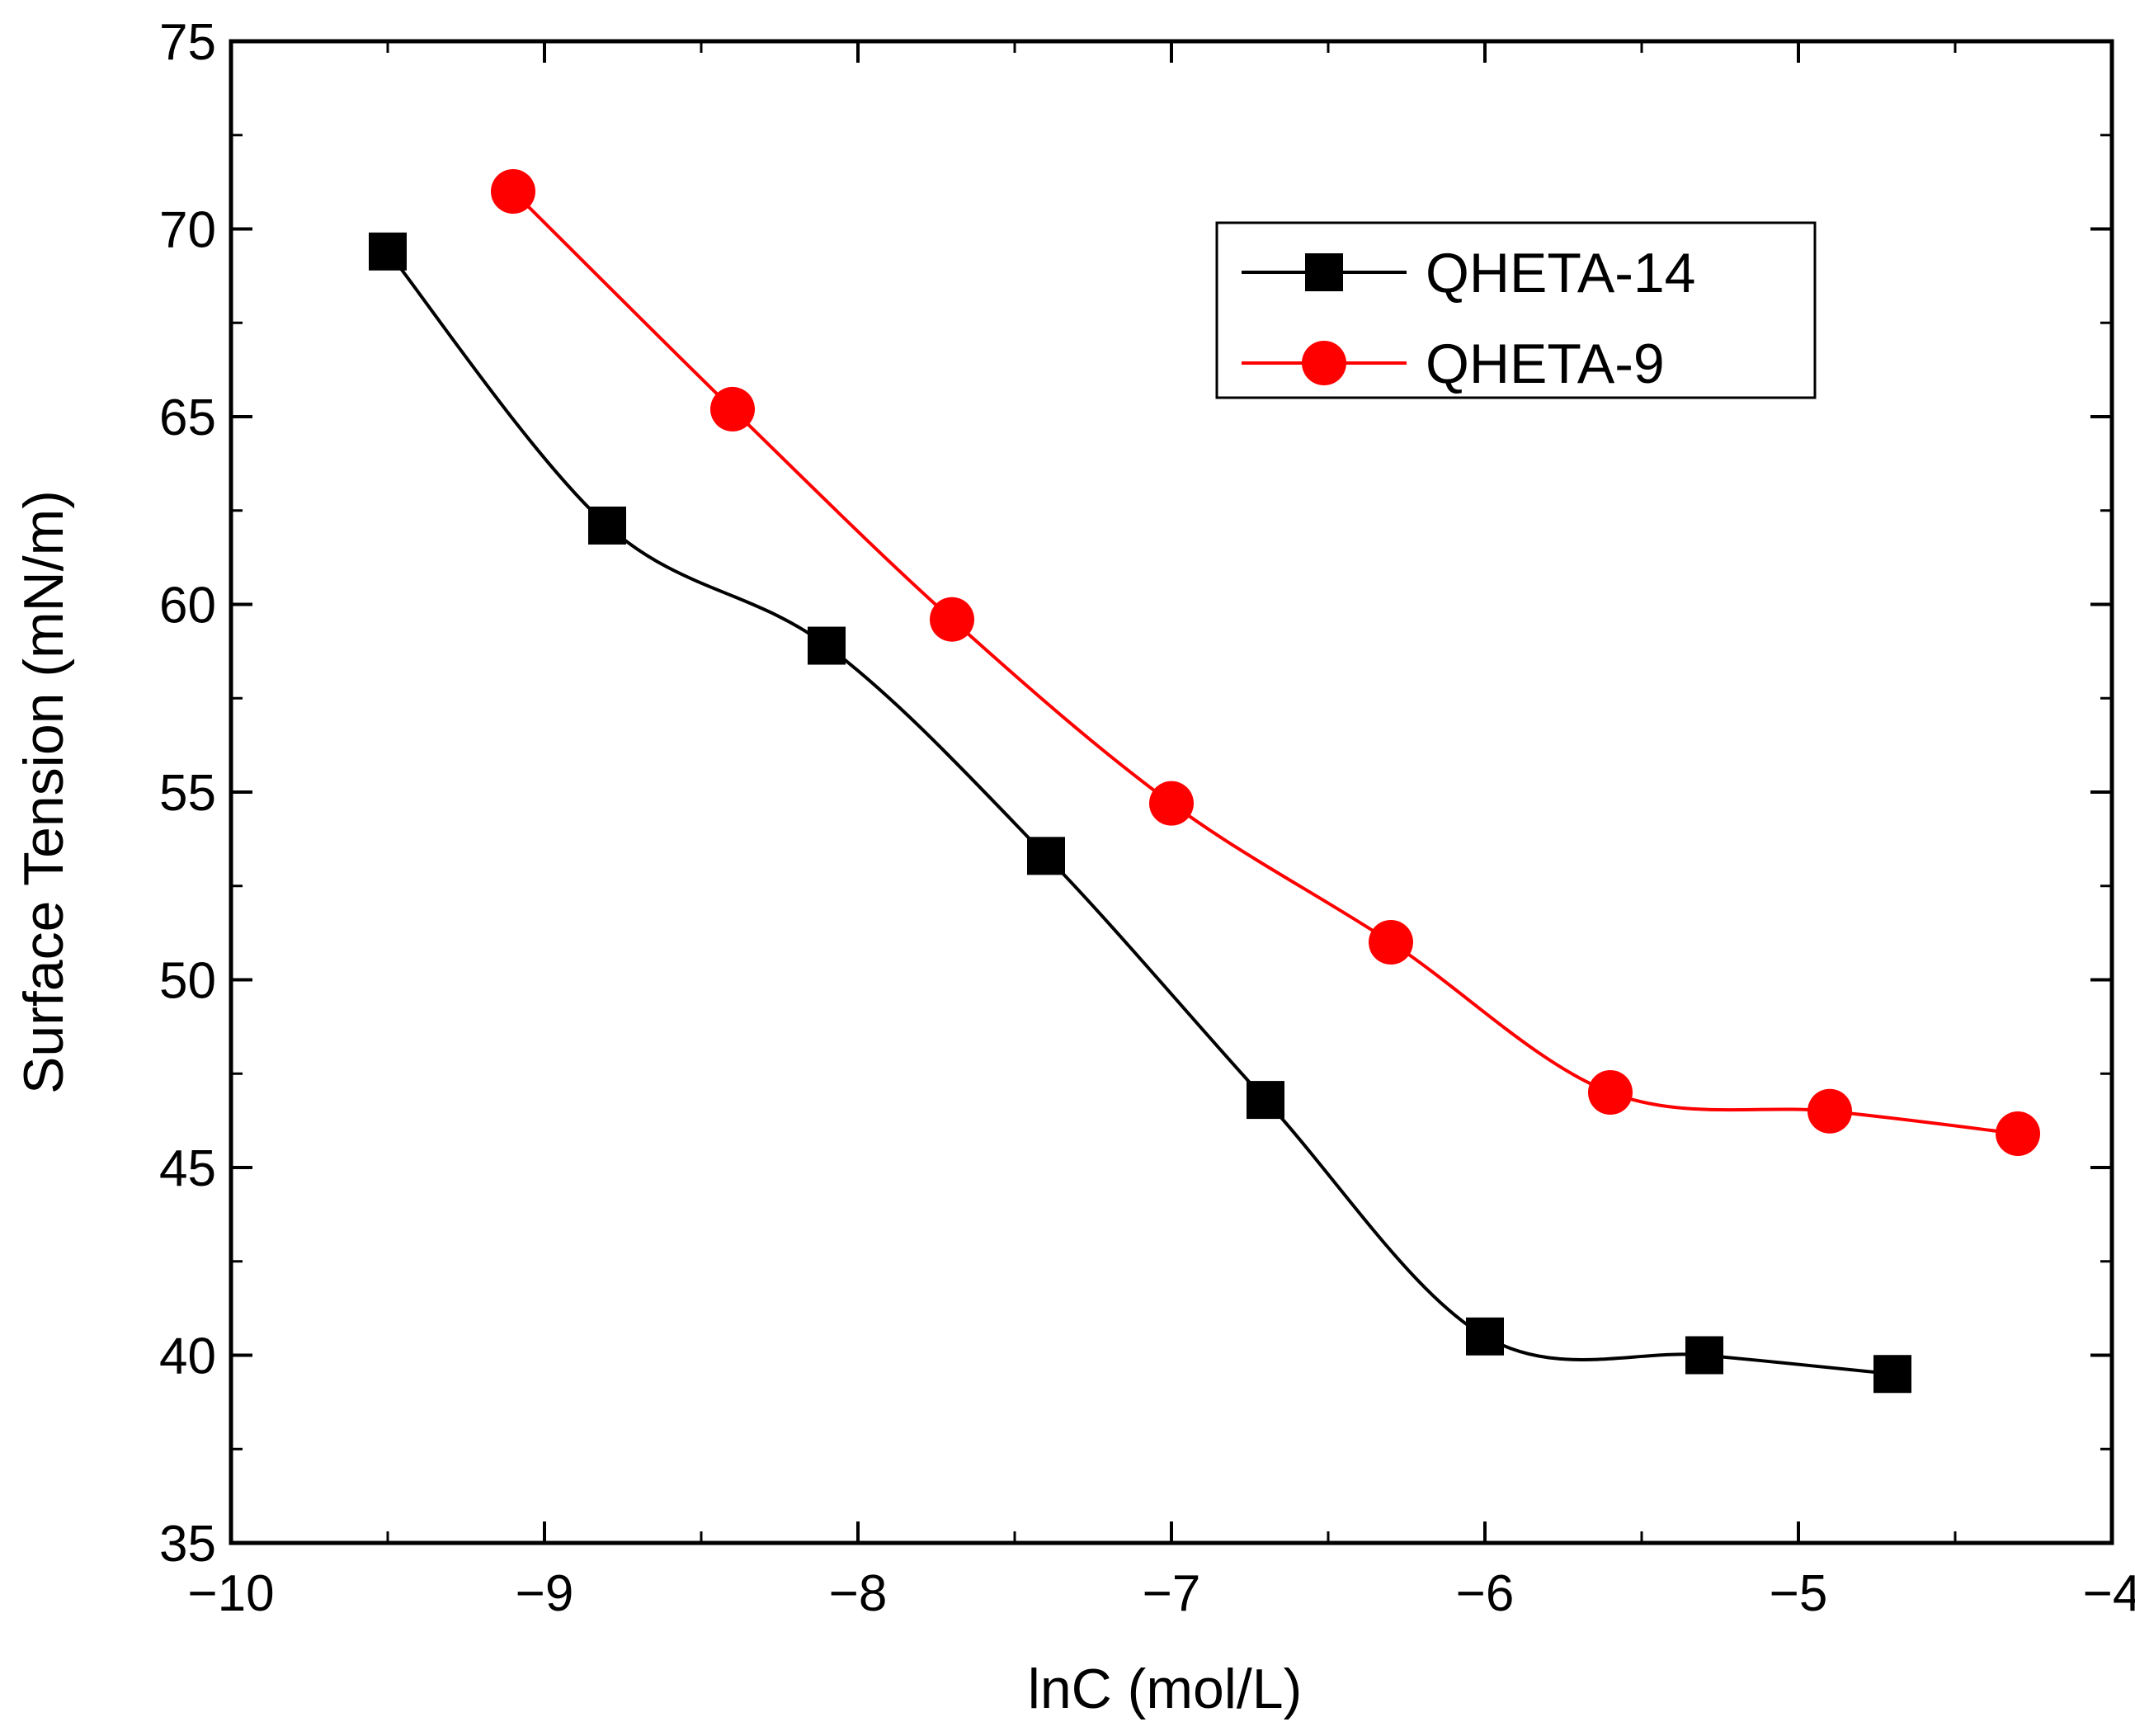 This screenshot has height=1736, width=2135. I want to click on y-tick-label: 55, so click(188, 793).